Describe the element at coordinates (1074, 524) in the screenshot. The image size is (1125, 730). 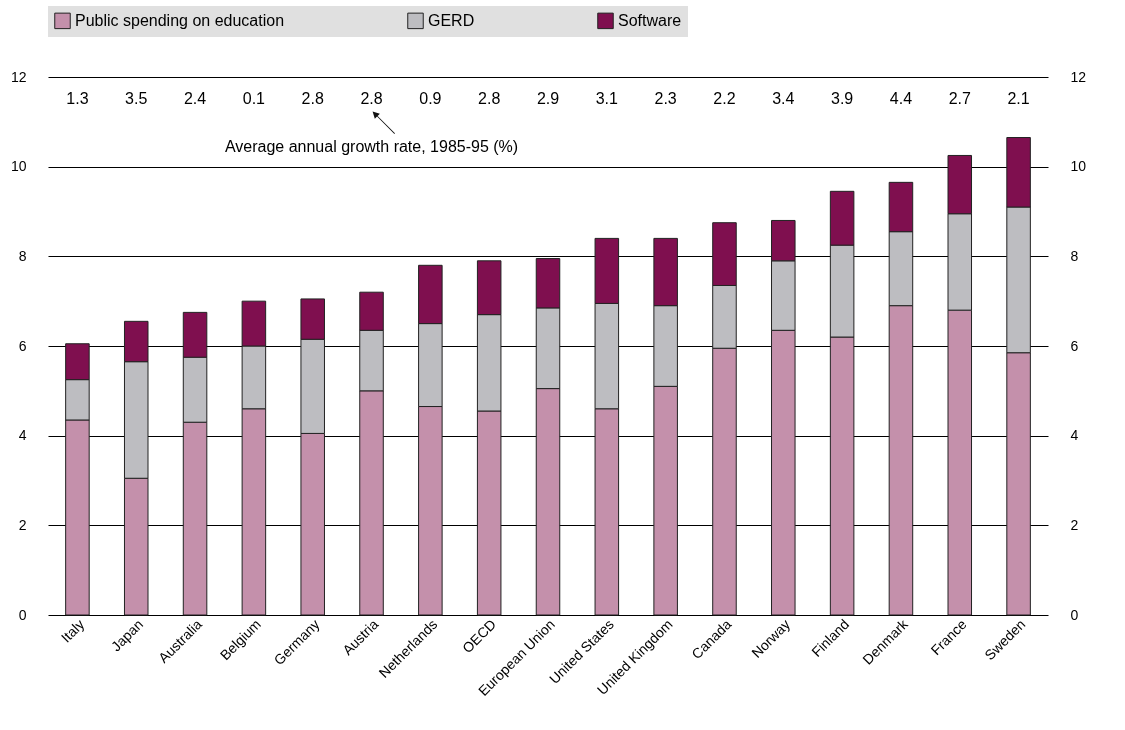
I see `y2-tick-label: 2` at that location.